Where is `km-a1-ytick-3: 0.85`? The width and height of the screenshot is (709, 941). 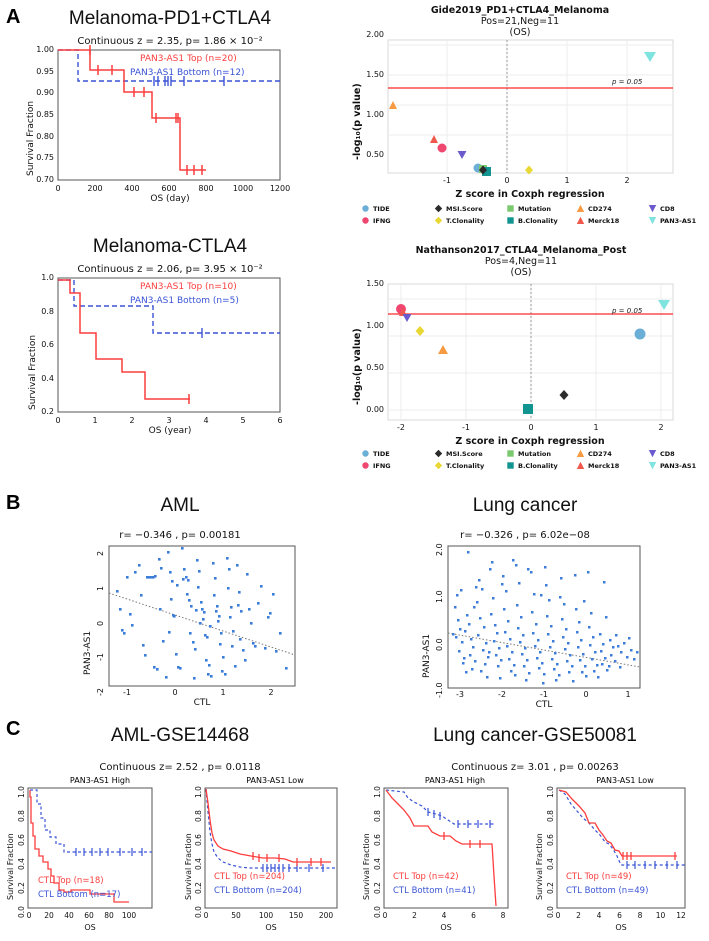 km-a1-ytick-3: 0.85 is located at coordinates (45, 114).